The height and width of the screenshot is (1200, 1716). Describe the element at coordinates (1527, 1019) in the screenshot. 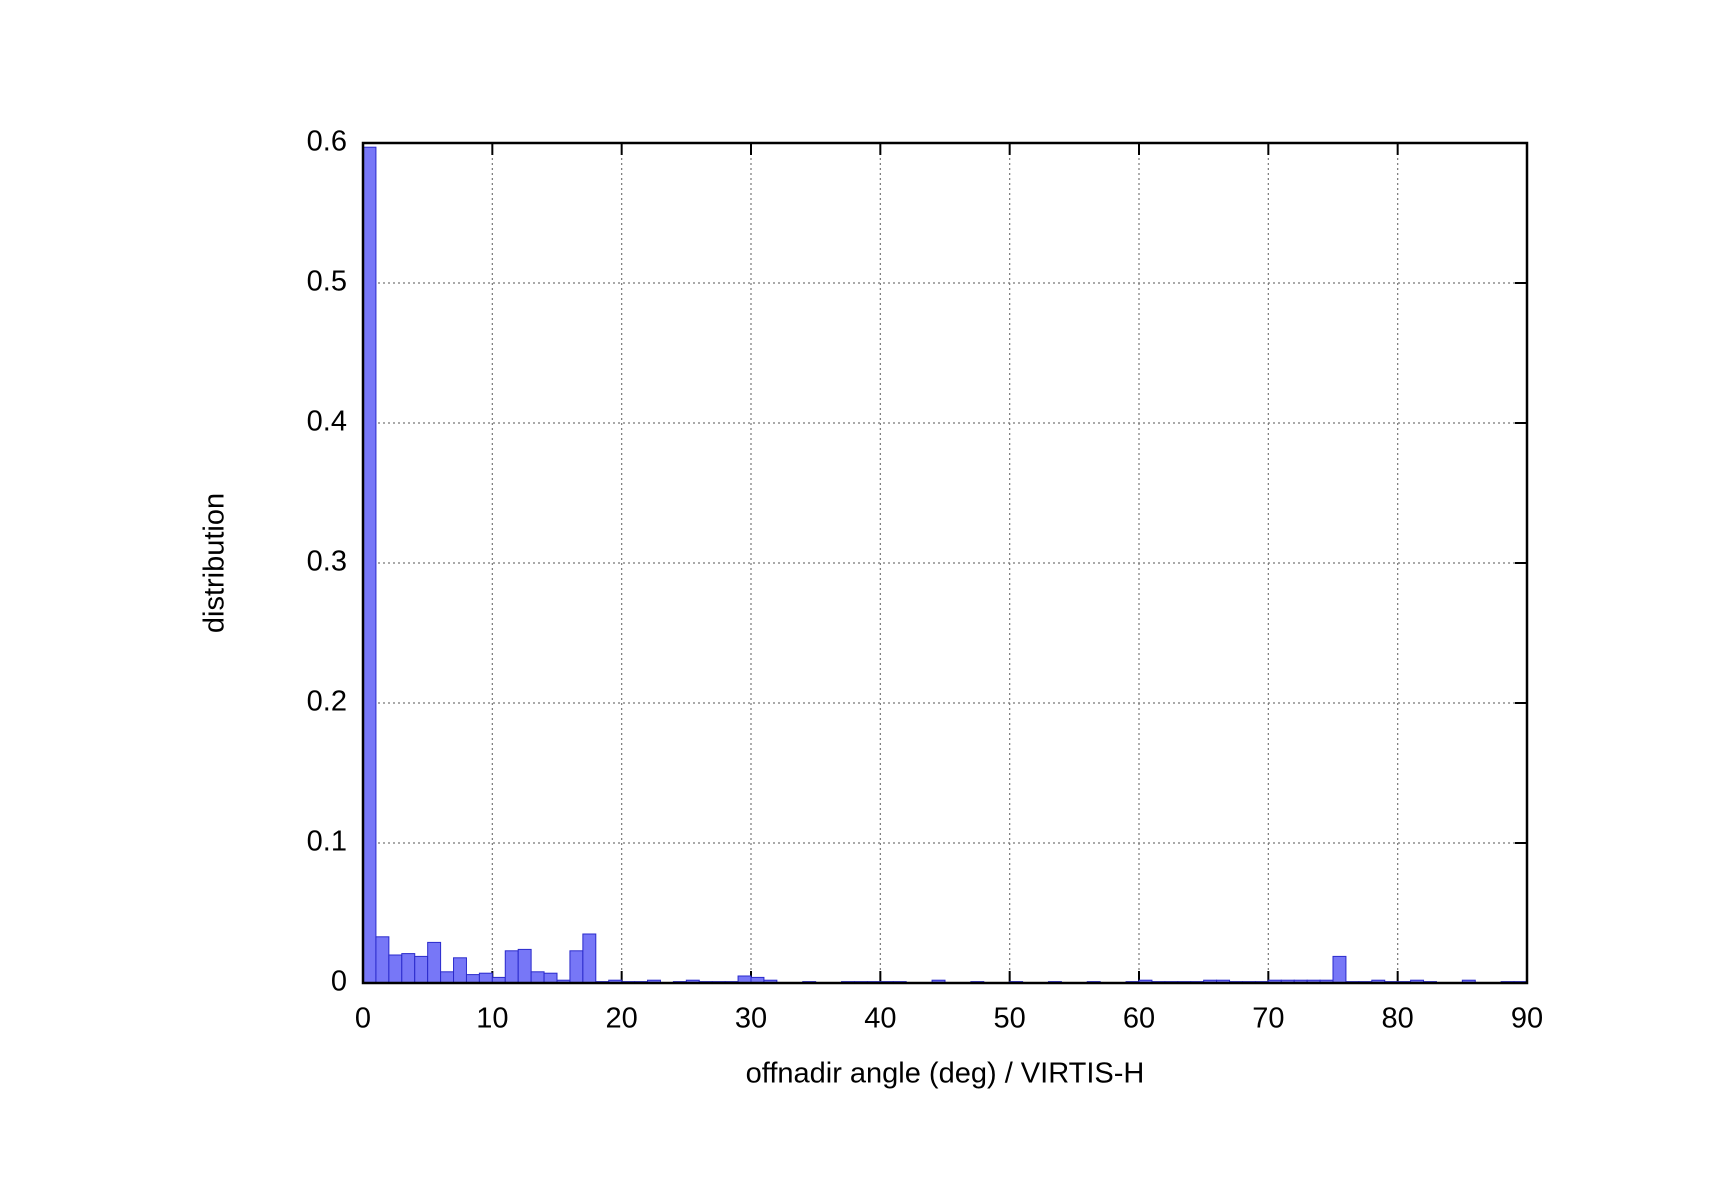

I see `x-tick-label: 90` at that location.